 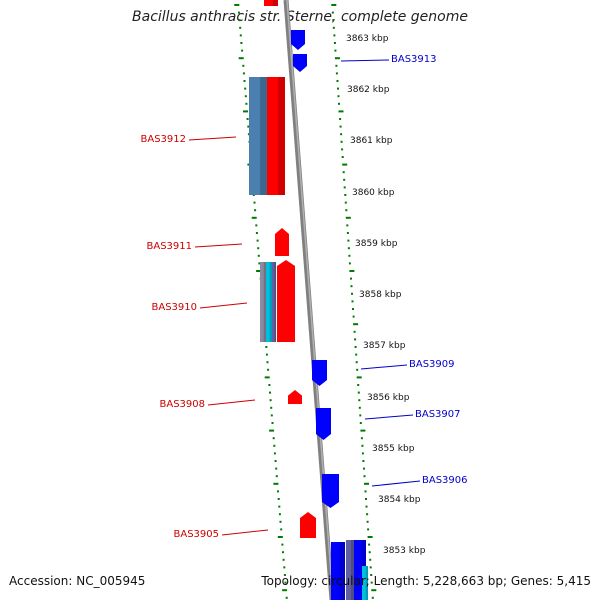 I want to click on orf-bas3910-stripe1-shade, so click(x=264, y=302).